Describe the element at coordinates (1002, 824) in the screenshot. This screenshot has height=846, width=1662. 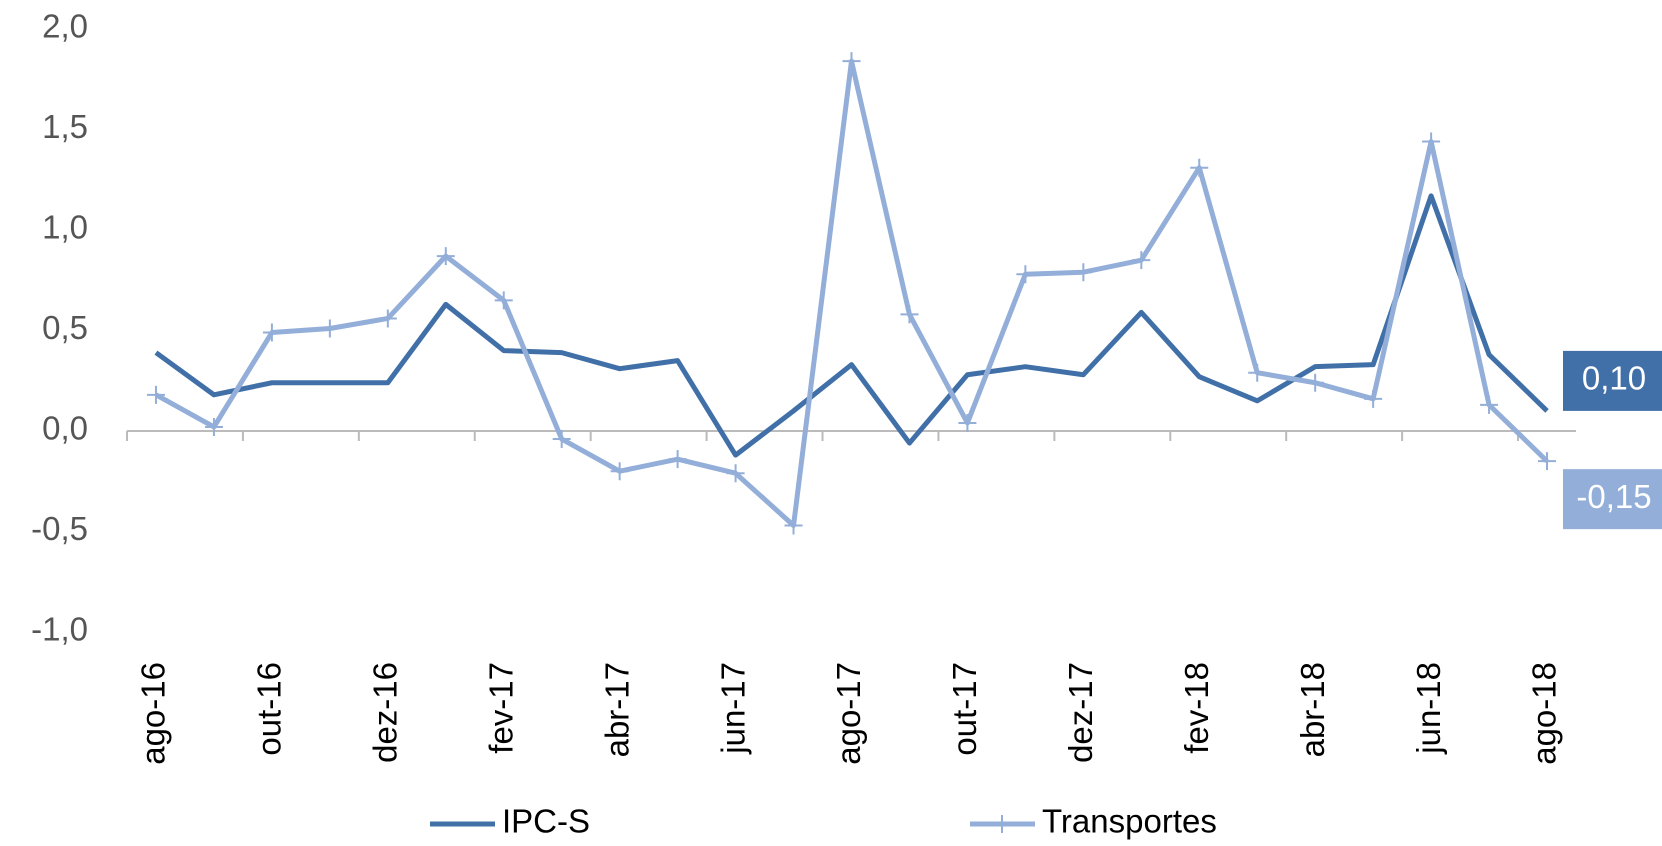
I see `legend-marker` at that location.